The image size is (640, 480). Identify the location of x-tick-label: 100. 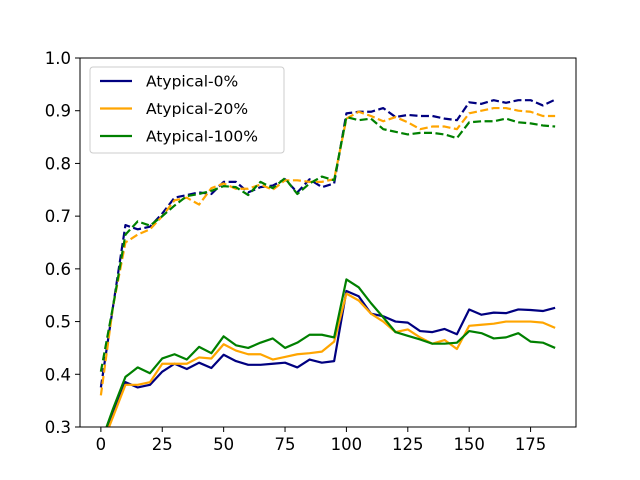
(347, 444).